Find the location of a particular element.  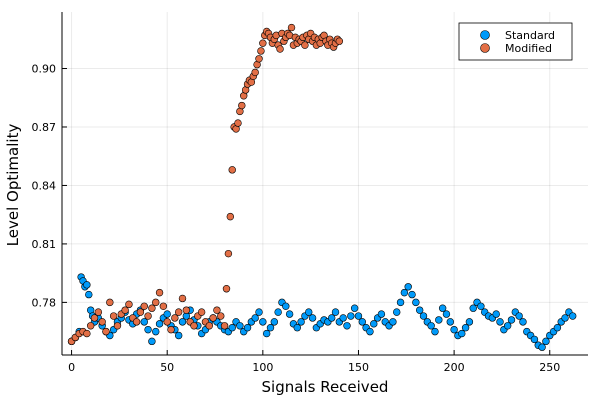

x-tick-label: 50 is located at coordinates (167, 367).